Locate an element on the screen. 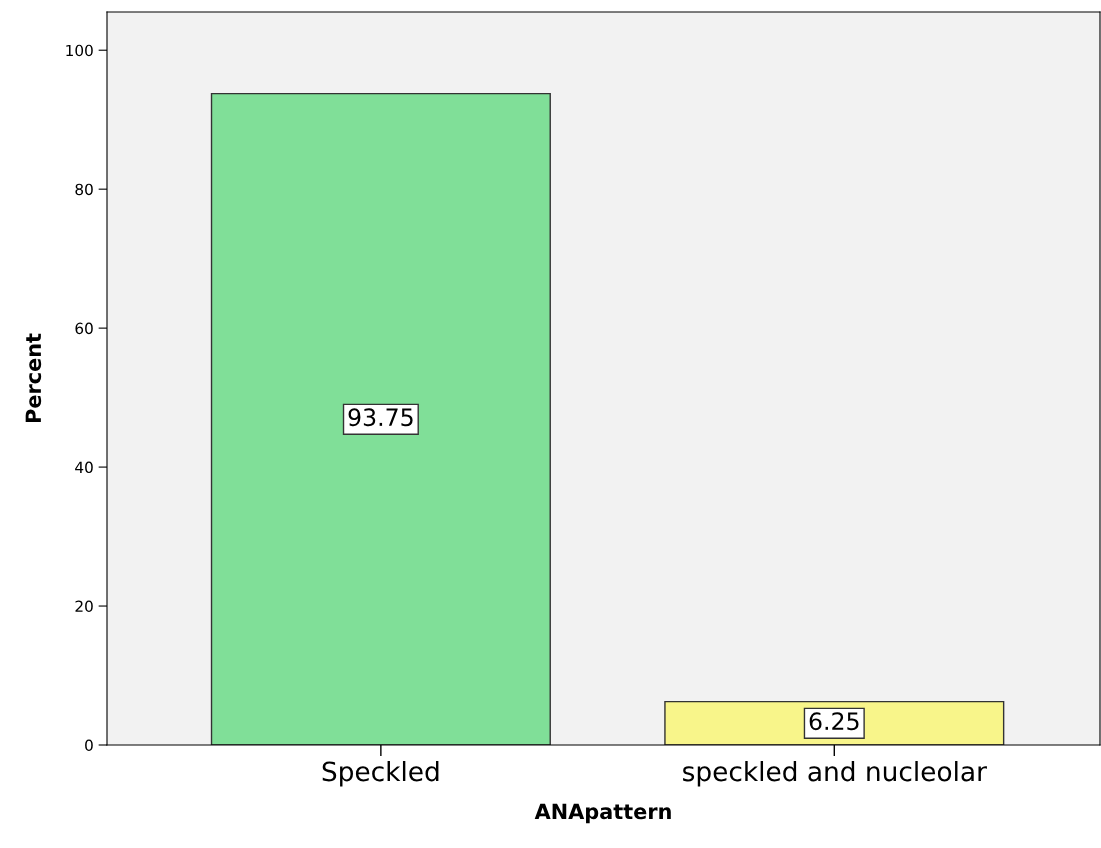 The height and width of the screenshot is (848, 1101). y-tick-label: 40 is located at coordinates (84, 467).